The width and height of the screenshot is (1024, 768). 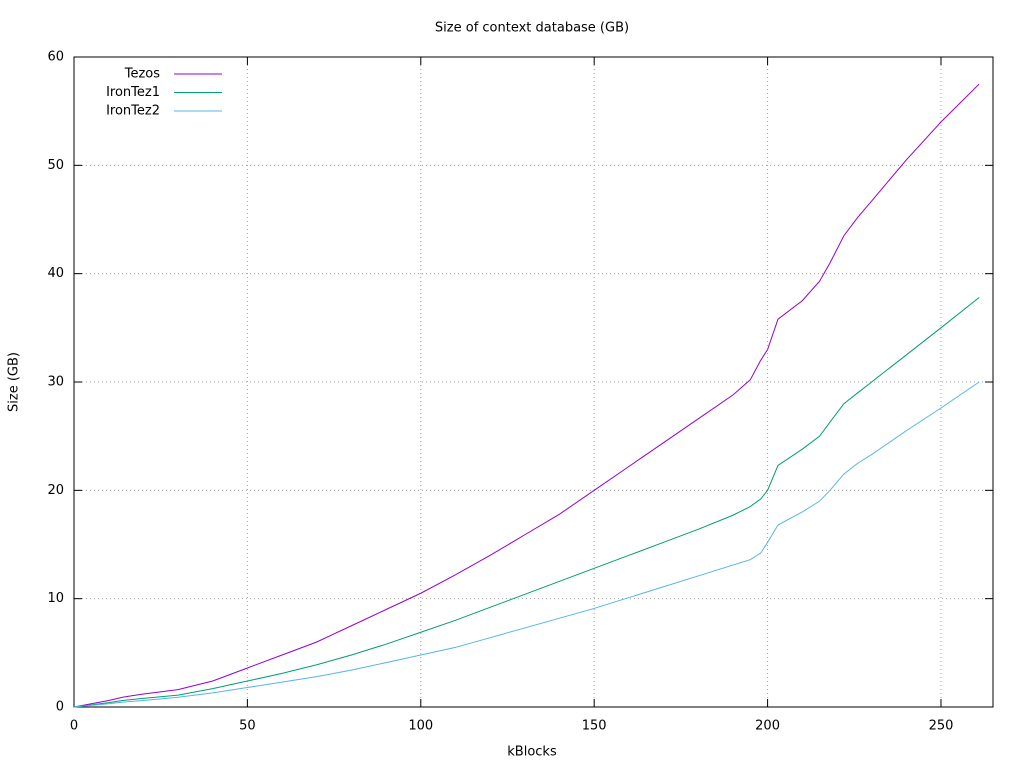 What do you see at coordinates (55, 165) in the screenshot?
I see `y-tick-label: 50` at bounding box center [55, 165].